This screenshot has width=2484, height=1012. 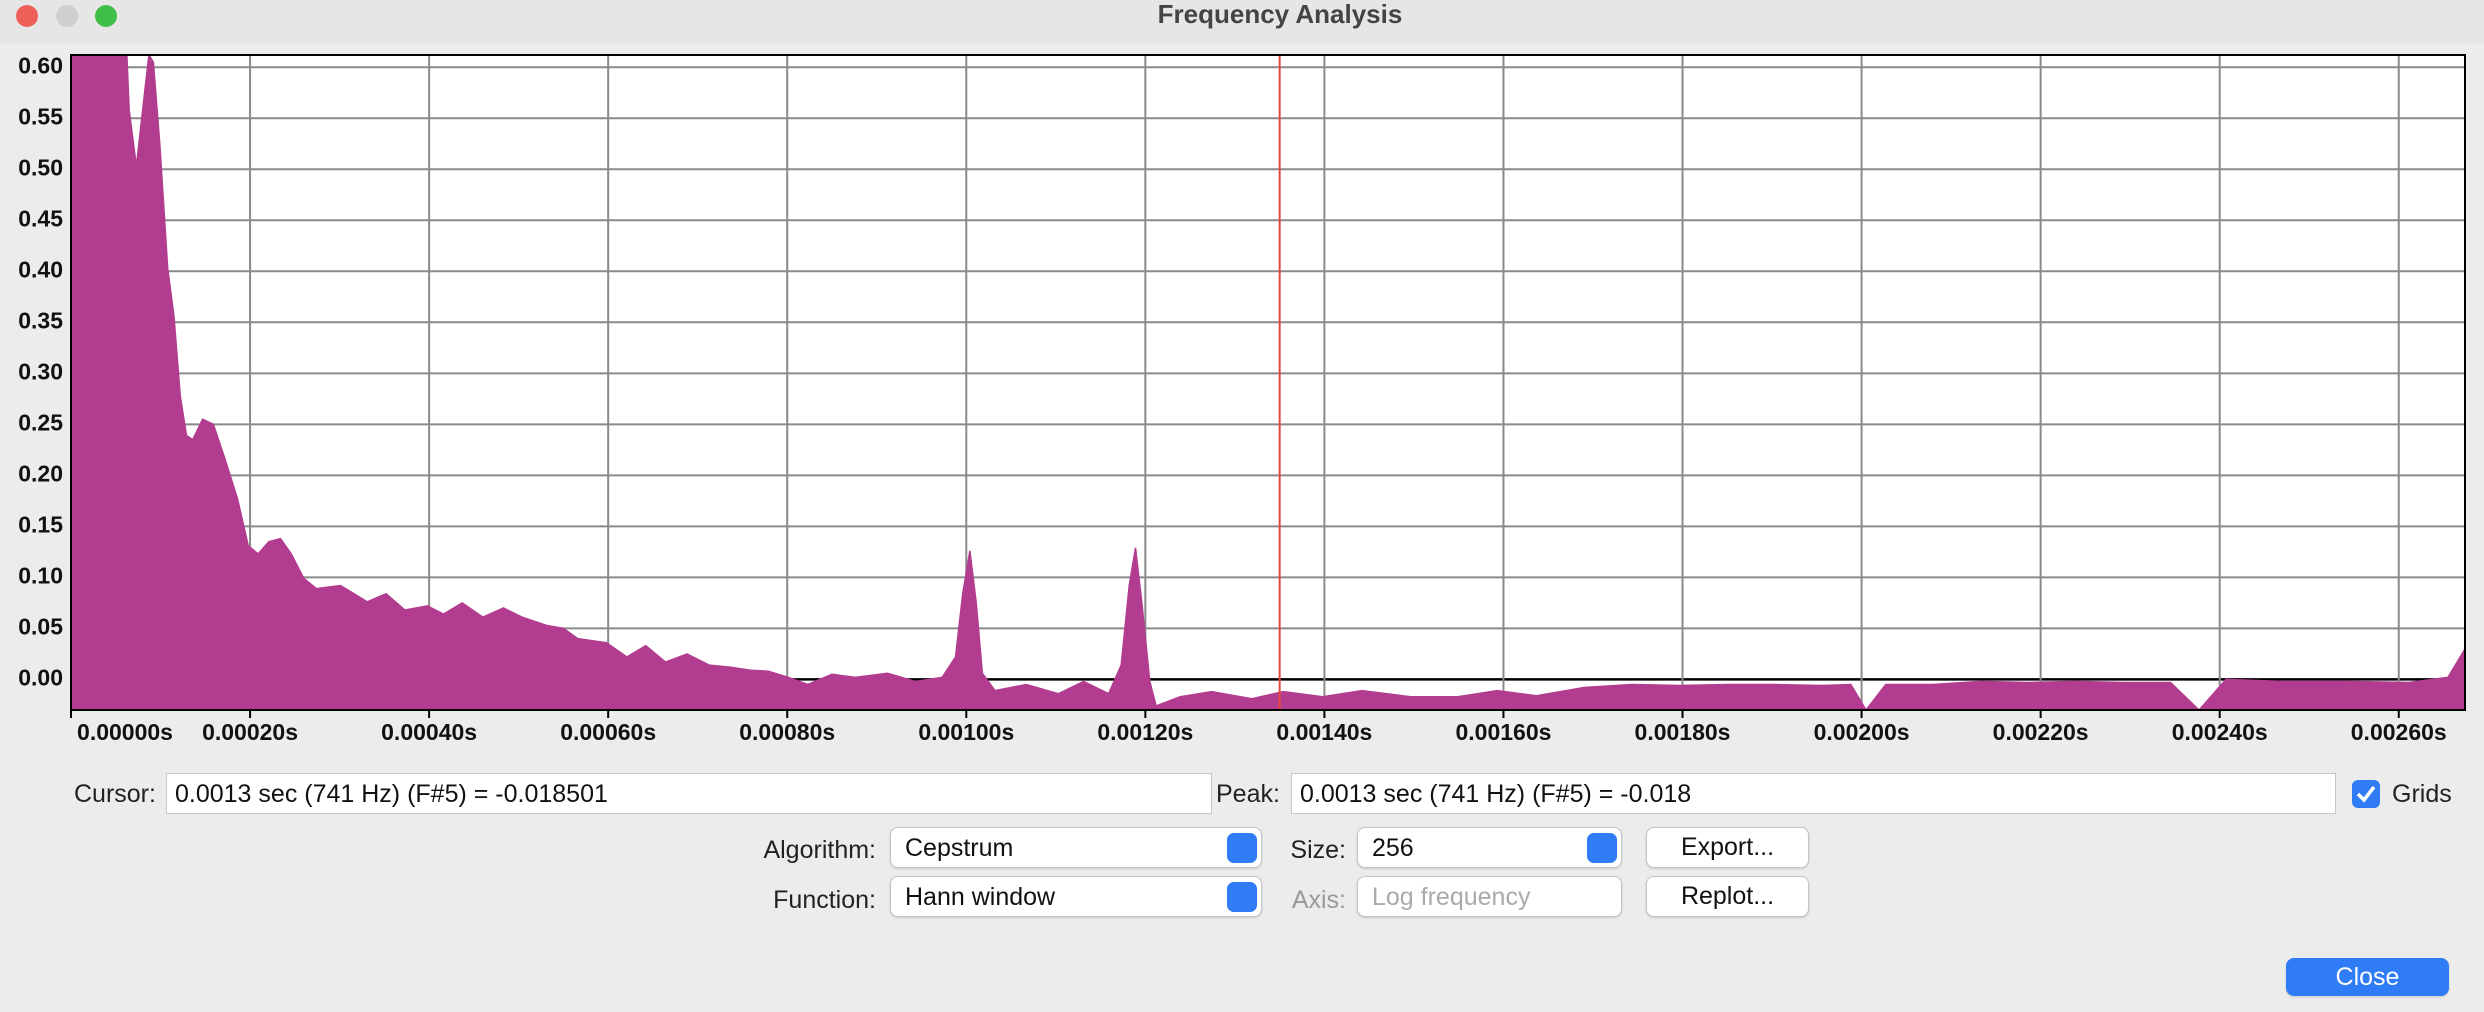 What do you see at coordinates (1318, 850) in the screenshot?
I see `size-label: Size:` at bounding box center [1318, 850].